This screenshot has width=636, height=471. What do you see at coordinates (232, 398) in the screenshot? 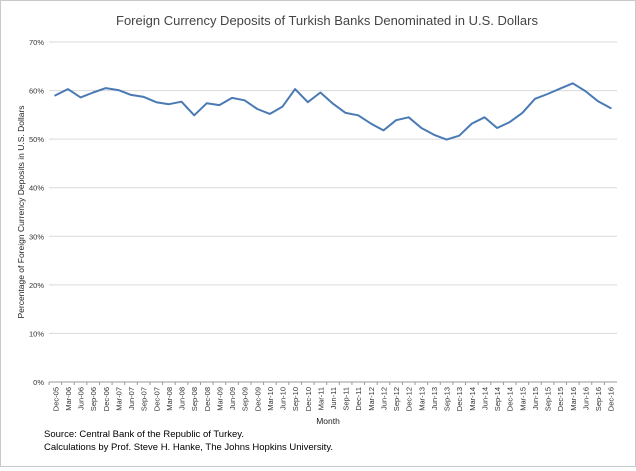
I see `x-tick-label: Jun-09` at bounding box center [232, 398].